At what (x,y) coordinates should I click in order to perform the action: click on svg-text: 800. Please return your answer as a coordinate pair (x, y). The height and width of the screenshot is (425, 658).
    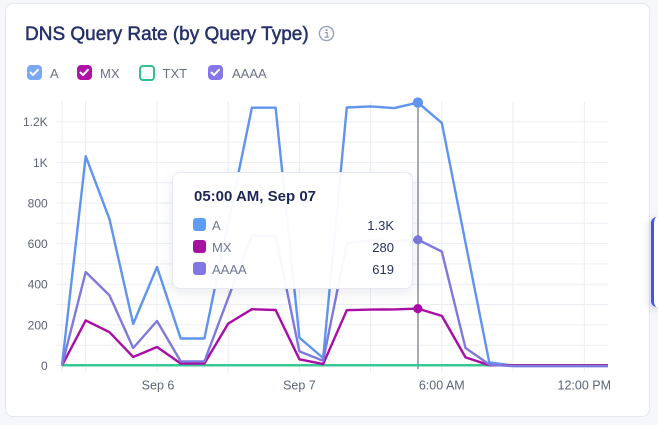
    Looking at the image, I should click on (38, 204).